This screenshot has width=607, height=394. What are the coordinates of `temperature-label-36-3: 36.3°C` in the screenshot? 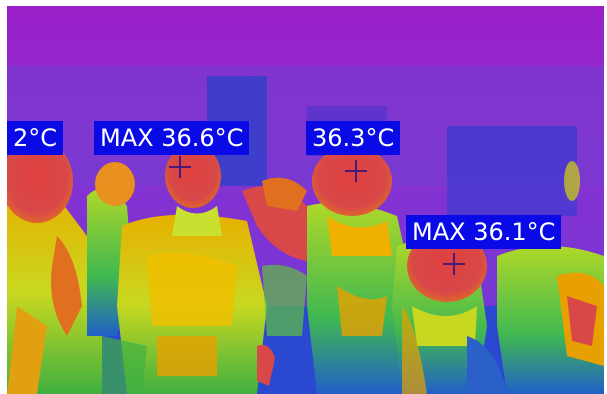 It's located at (353, 138).